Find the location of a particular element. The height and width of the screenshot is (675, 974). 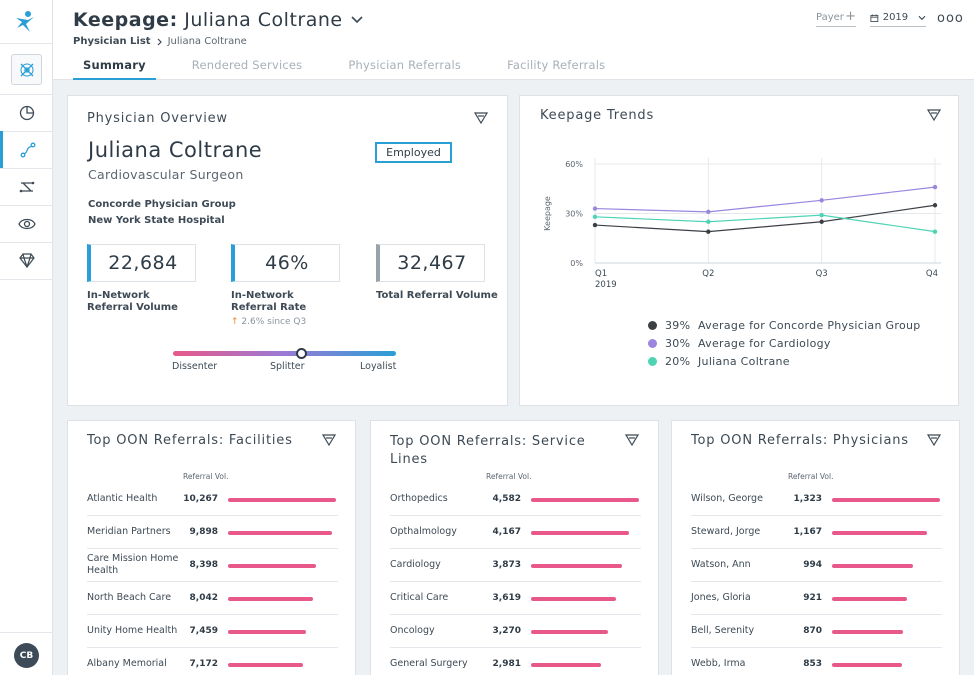

stat-label: In-Network Referral Volume is located at coordinates (132, 301).